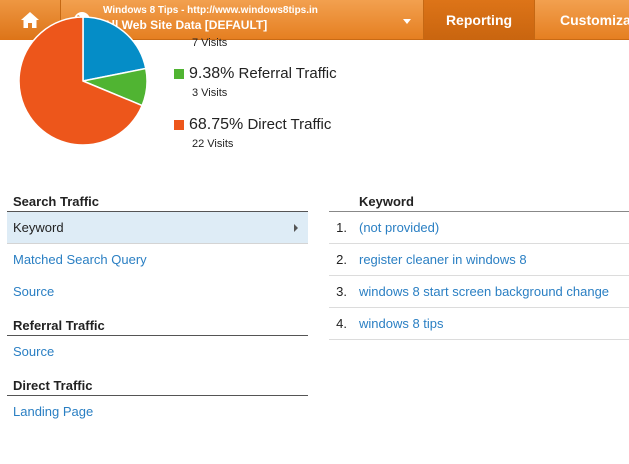 The height and width of the screenshot is (464, 629). What do you see at coordinates (479, 324) in the screenshot?
I see `table-row: 4. windows 8 tips` at bounding box center [479, 324].